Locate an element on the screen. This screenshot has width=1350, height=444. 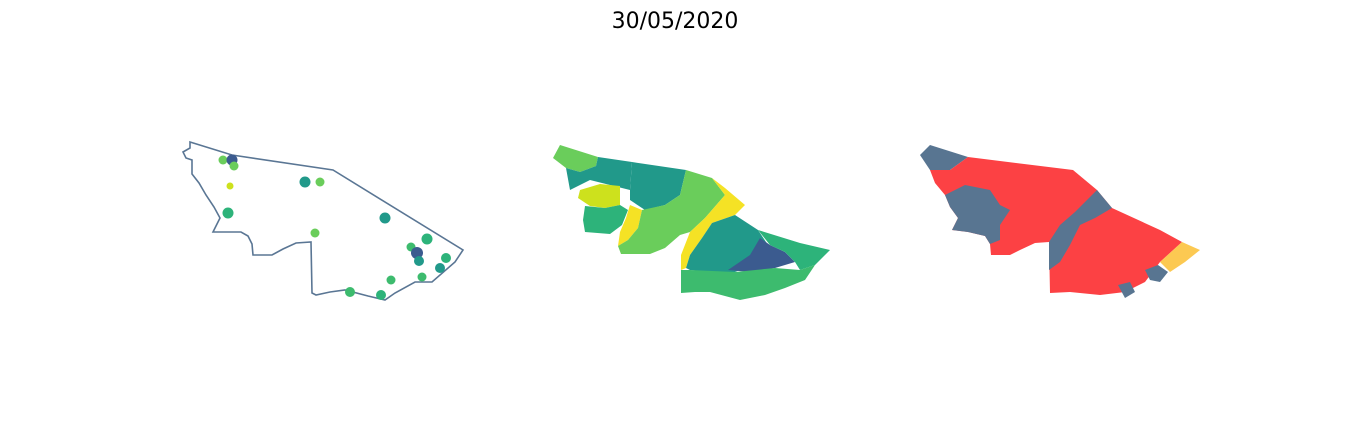
region-northwest-lime is located at coordinates (599, 196).